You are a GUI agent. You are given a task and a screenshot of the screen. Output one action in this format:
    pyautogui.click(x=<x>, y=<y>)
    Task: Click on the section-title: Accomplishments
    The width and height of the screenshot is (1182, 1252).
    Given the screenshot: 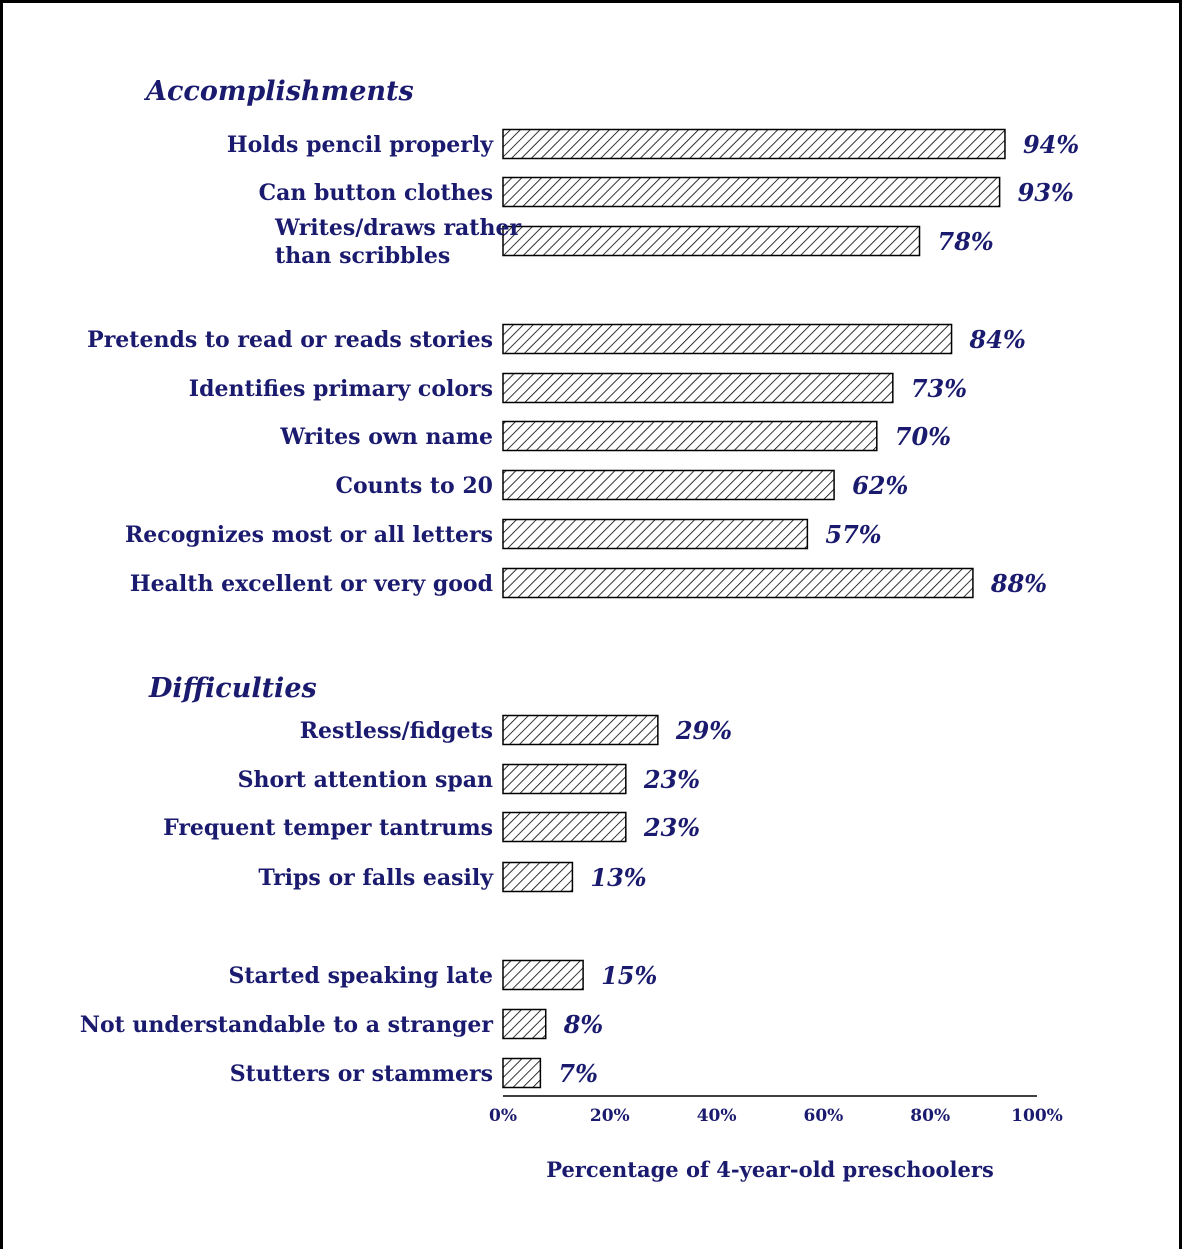 What is the action you would take?
    pyautogui.click(x=278, y=91)
    